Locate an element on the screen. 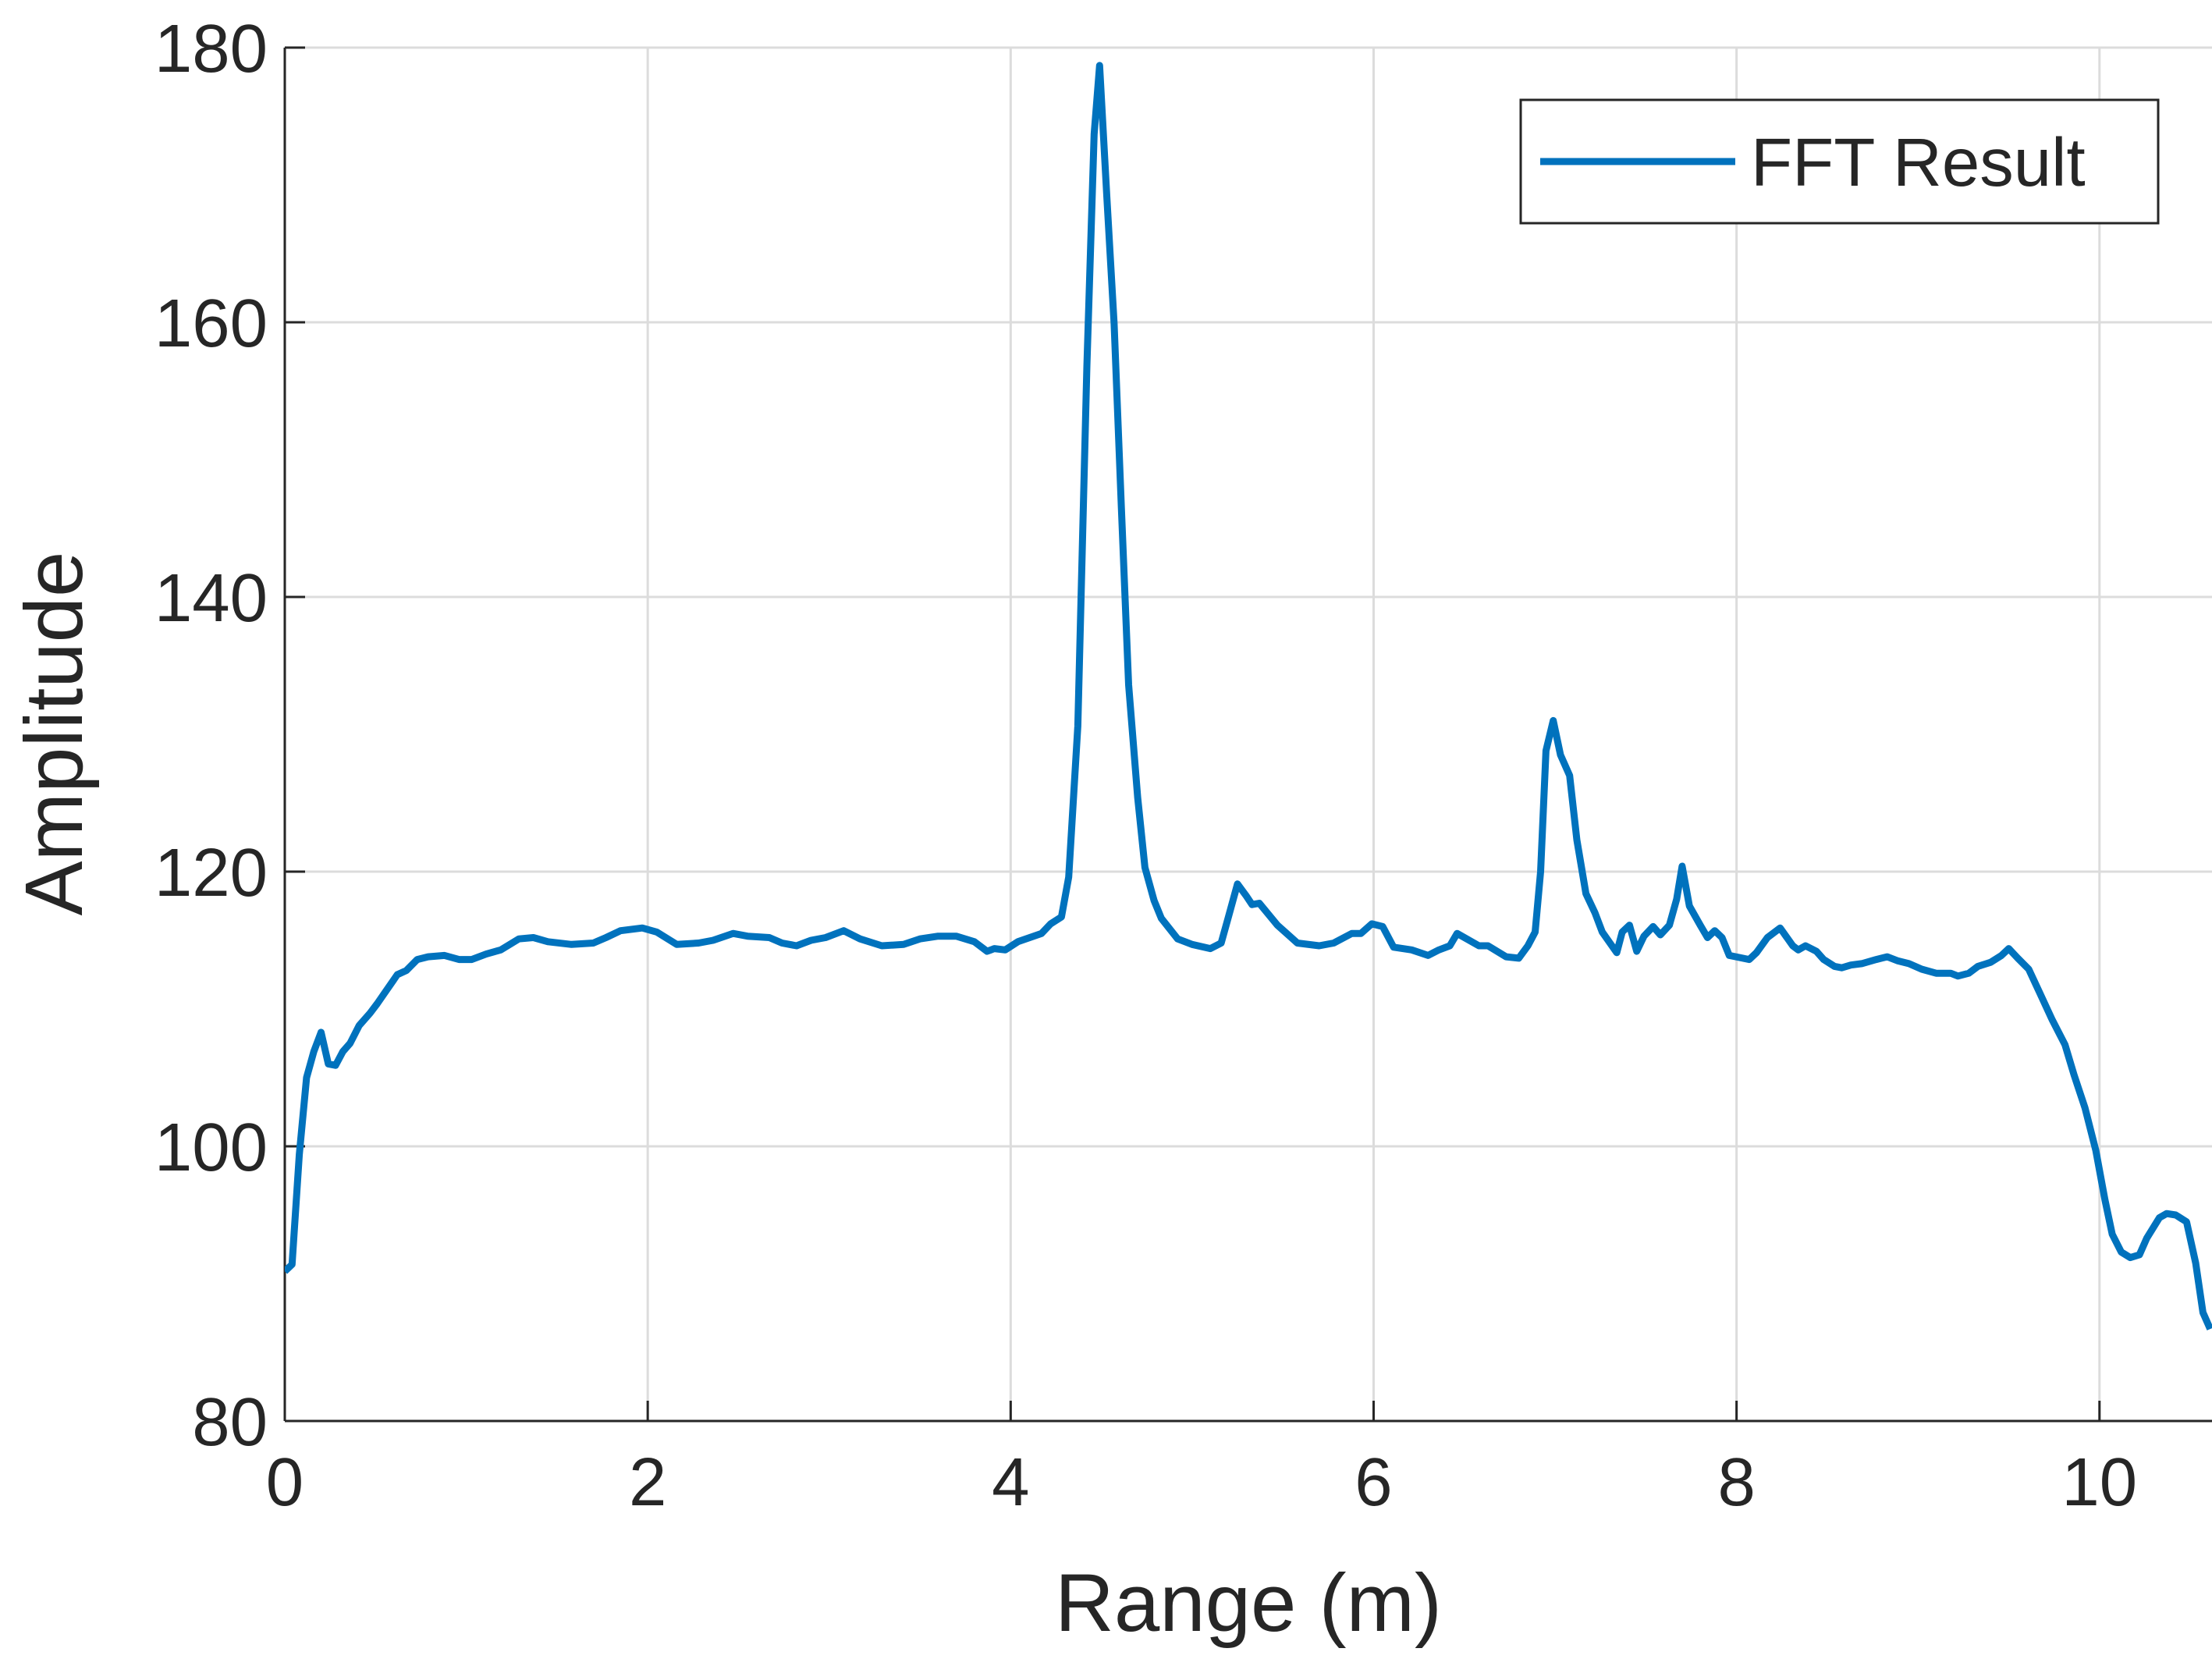 This screenshot has width=2212, height=1659. x-tick-label: 10 is located at coordinates (2099, 1482).